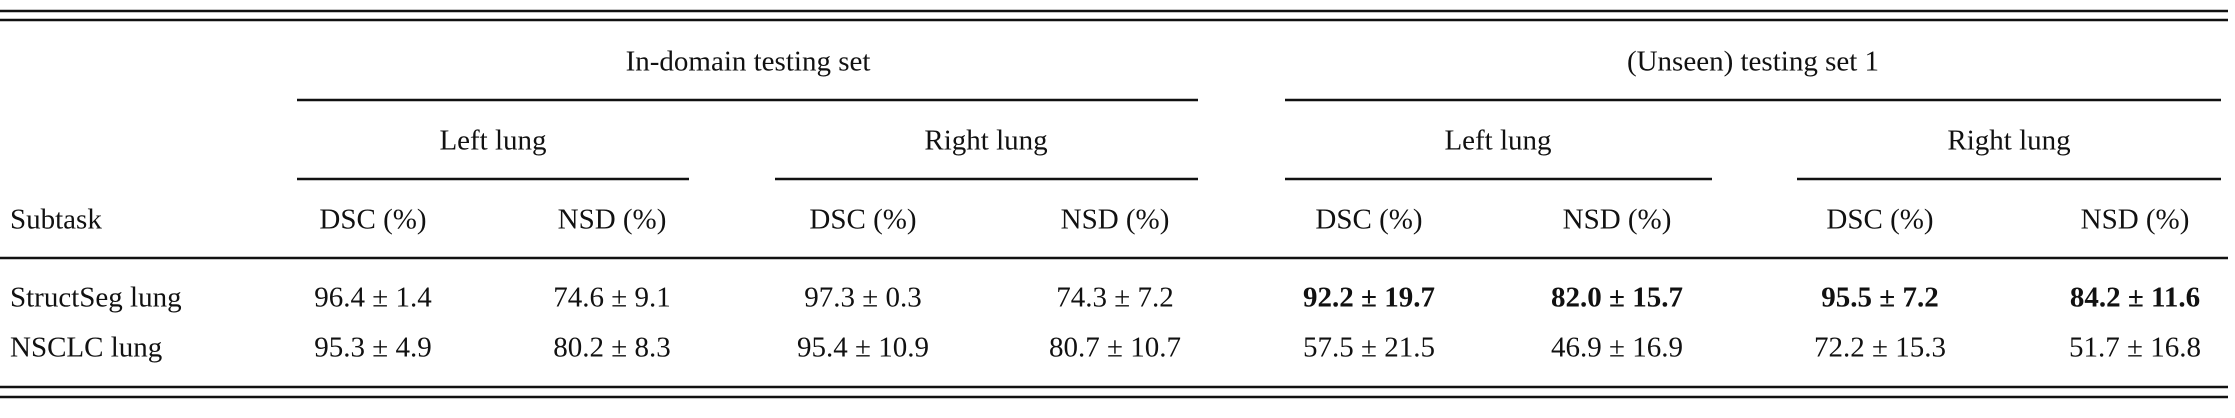  I want to click on cell: 95.4 ± 10.9, so click(863, 348).